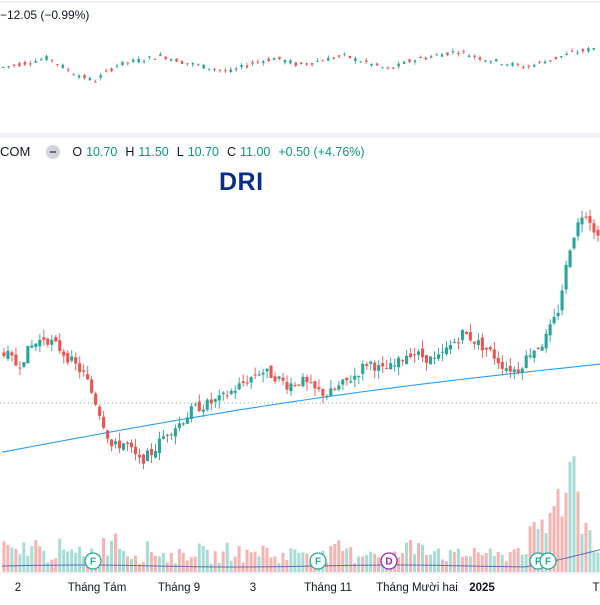 The width and height of the screenshot is (600, 605). I want to click on x-tick-label: Tháng Mười hai, so click(417, 588).